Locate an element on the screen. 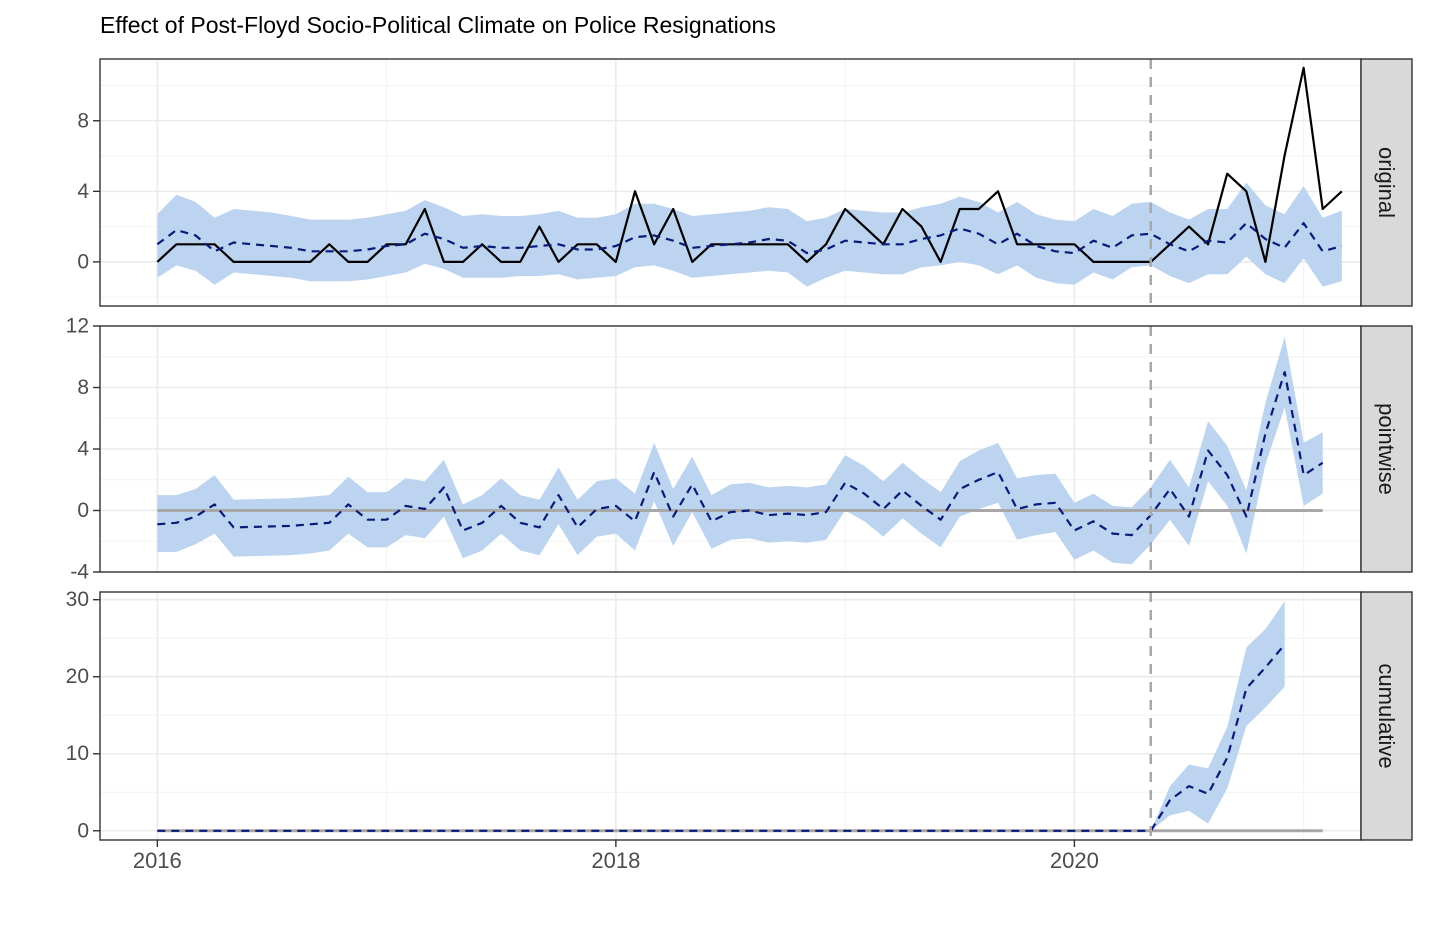 The image size is (1430, 941). y-tick-label: 10 is located at coordinates (77, 753).